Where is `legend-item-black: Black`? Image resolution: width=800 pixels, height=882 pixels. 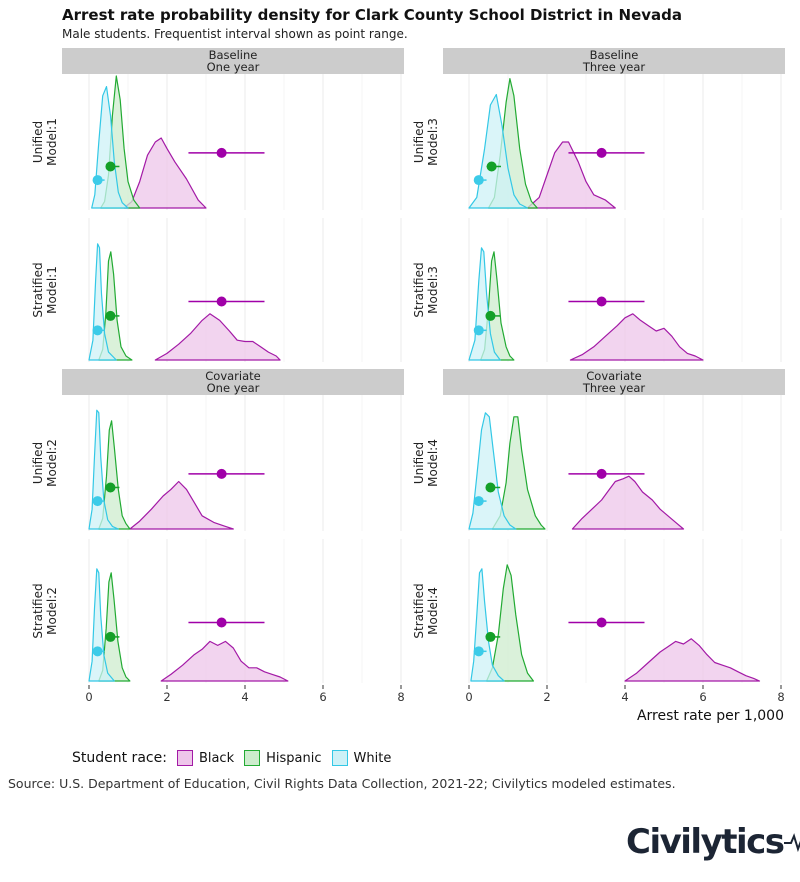
legend-item-black: Black is located at coordinates (205, 758).